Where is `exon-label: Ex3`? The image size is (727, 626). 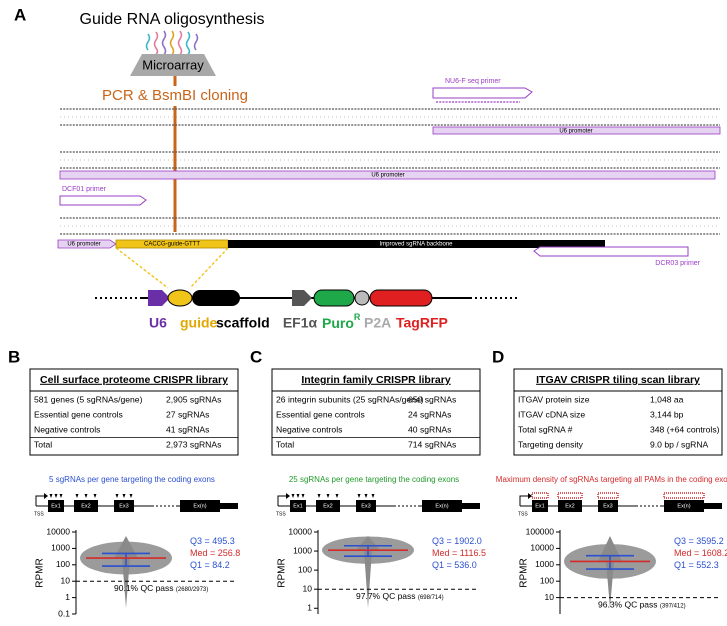 exon-label: Ex3 is located at coordinates (607, 506).